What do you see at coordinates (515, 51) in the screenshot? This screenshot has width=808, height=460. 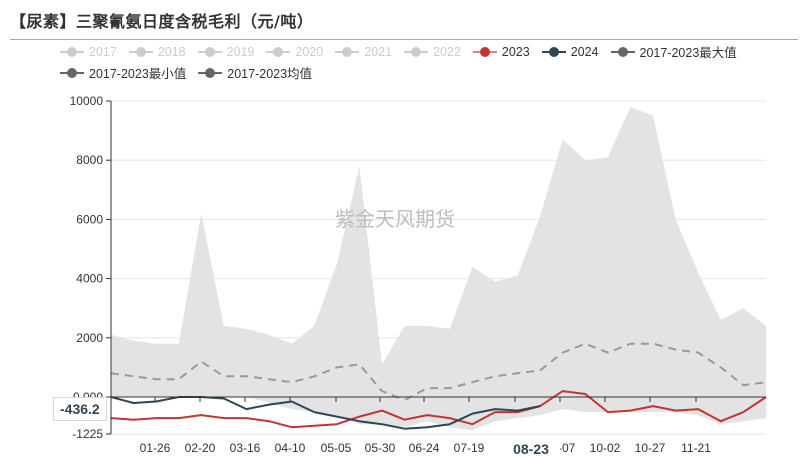 I see `legend-label: 2023` at bounding box center [515, 51].